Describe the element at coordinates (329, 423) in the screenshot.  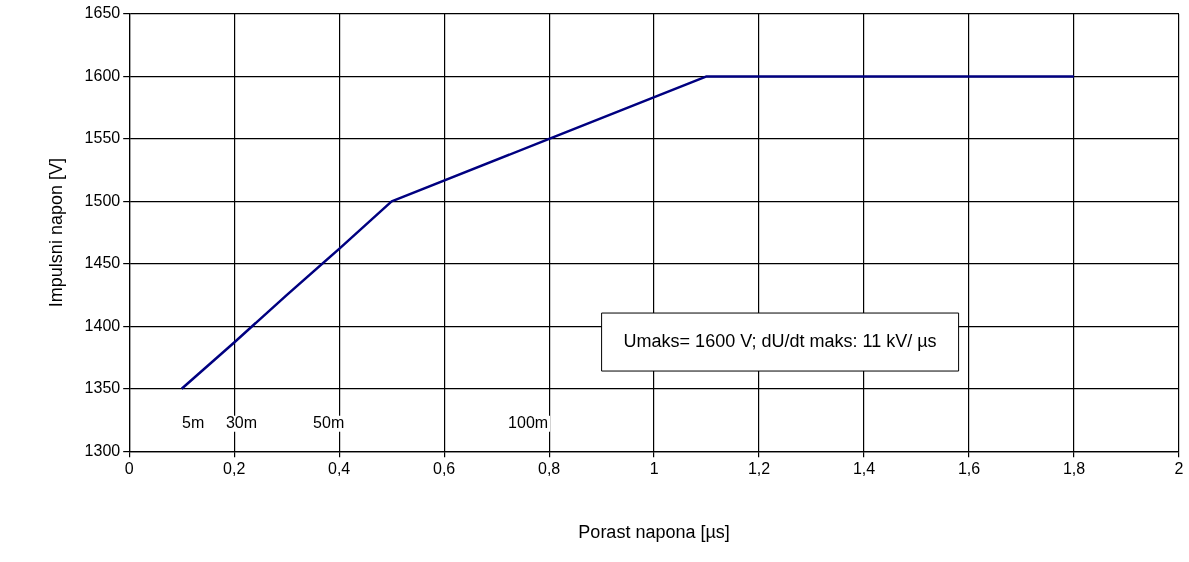
I see `annotation: 50m` at that location.